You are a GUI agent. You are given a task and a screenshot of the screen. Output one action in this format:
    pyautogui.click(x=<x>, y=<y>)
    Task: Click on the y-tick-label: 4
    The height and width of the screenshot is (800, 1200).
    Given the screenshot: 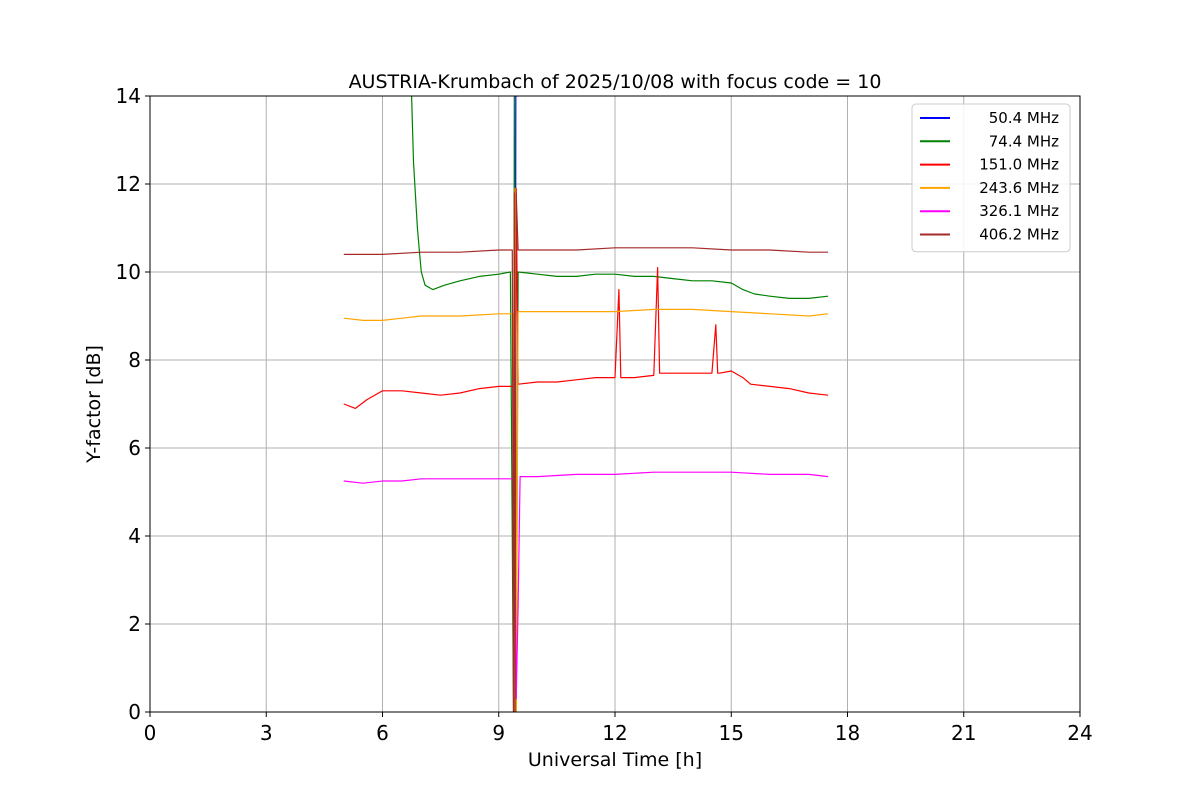 What is the action you would take?
    pyautogui.click(x=134, y=536)
    